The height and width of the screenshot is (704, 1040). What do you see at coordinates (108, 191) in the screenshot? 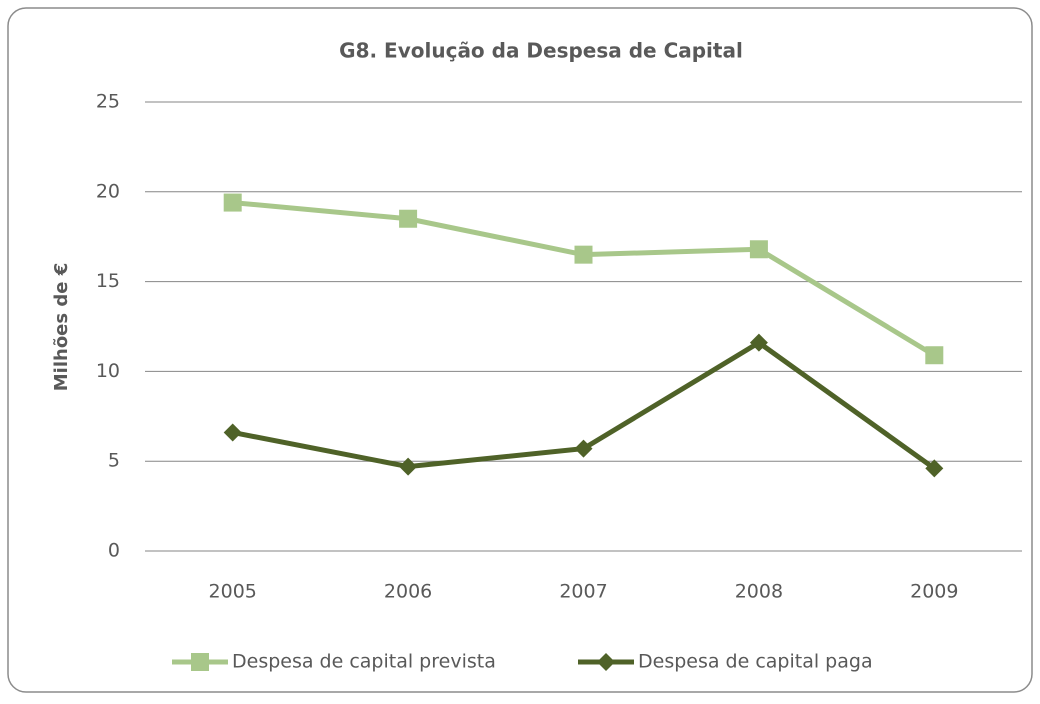
I see `y-tick-label: 20` at bounding box center [108, 191].